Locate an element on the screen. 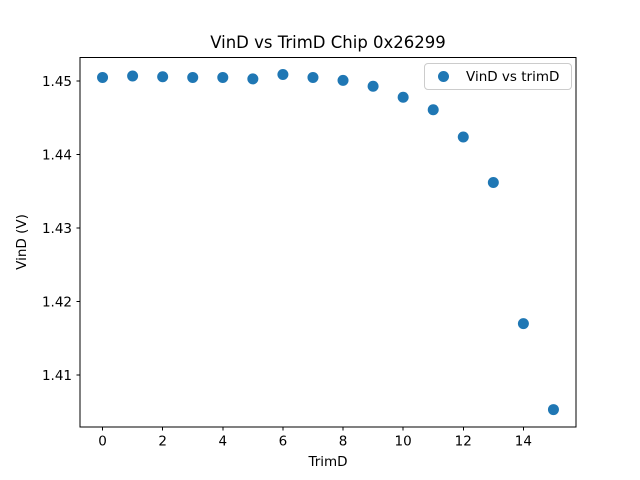  y-tick-label: 1.44 is located at coordinates (57, 155).